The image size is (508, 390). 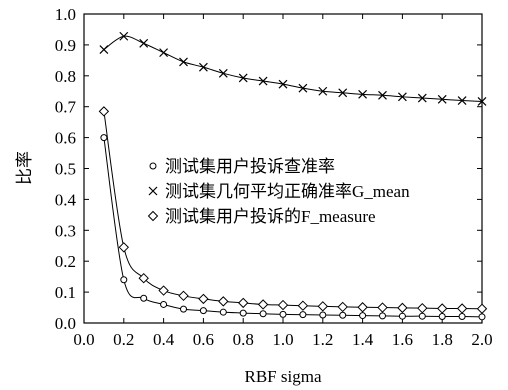 What do you see at coordinates (65, 323) in the screenshot?
I see `y-tick-label: 0.0` at bounding box center [65, 323].